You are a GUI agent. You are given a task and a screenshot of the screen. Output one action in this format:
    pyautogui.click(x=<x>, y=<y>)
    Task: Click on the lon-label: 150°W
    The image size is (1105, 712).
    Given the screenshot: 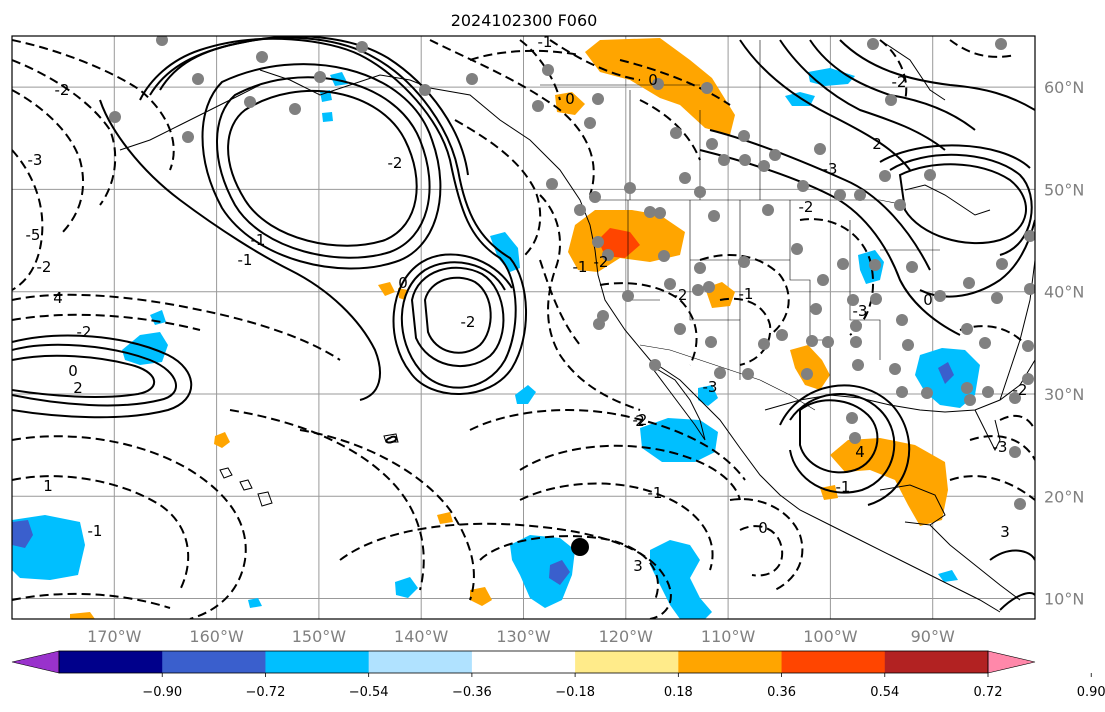 What is the action you would take?
    pyautogui.click(x=319, y=636)
    